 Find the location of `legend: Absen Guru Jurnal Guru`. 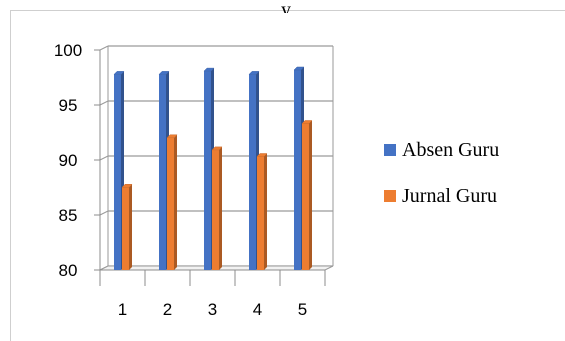

legend: Absen Guru Jurnal Guru is located at coordinates (441, 184).